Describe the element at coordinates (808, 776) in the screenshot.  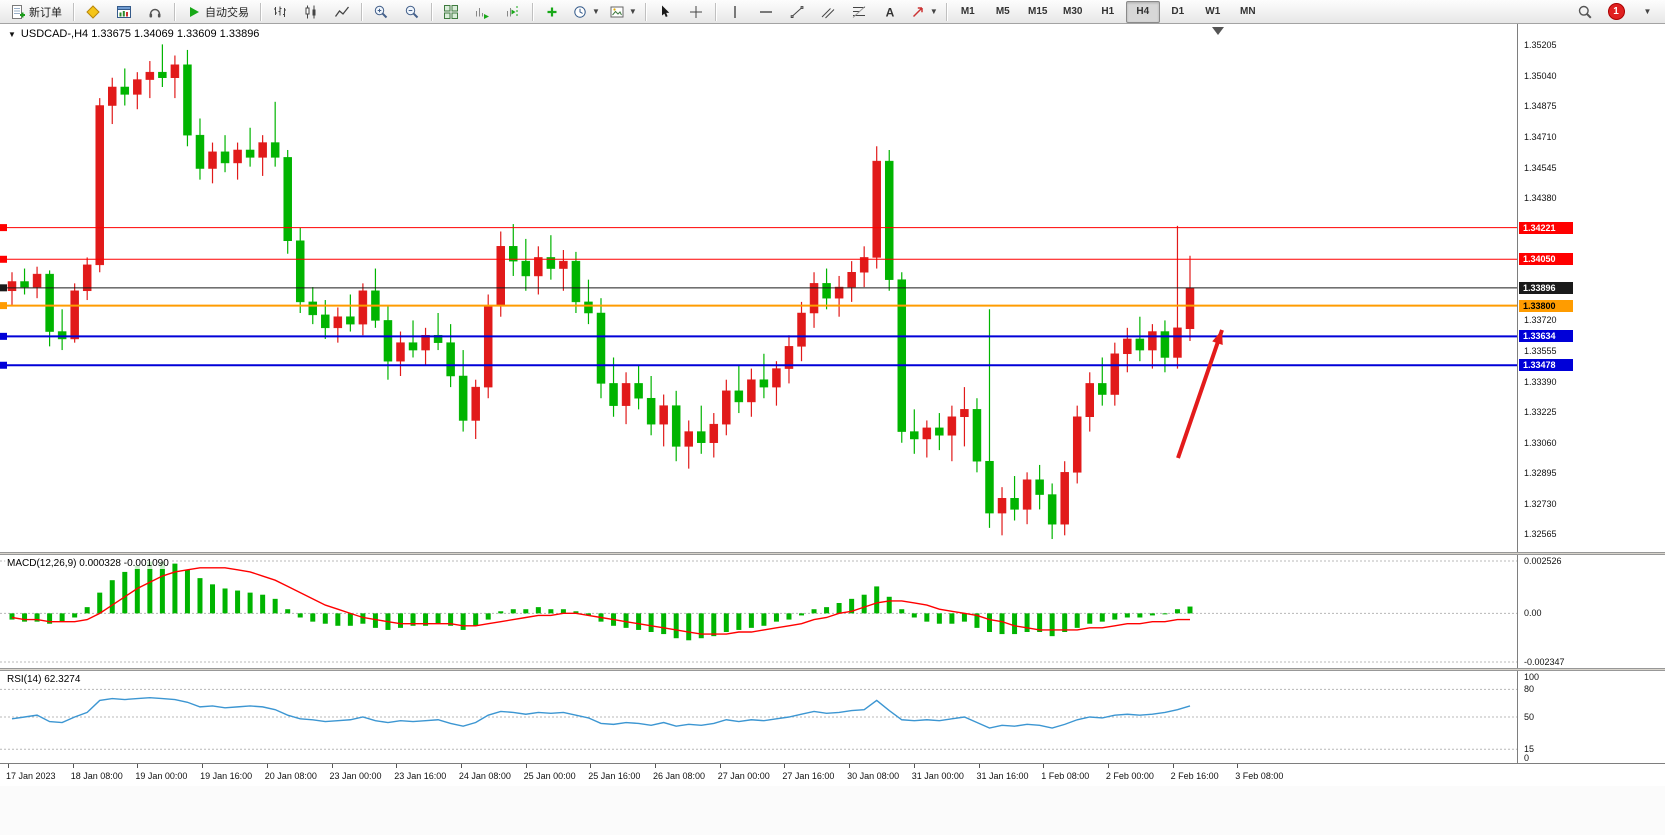
I see `time-axis-label: 27 Jan 16:00` at that location.